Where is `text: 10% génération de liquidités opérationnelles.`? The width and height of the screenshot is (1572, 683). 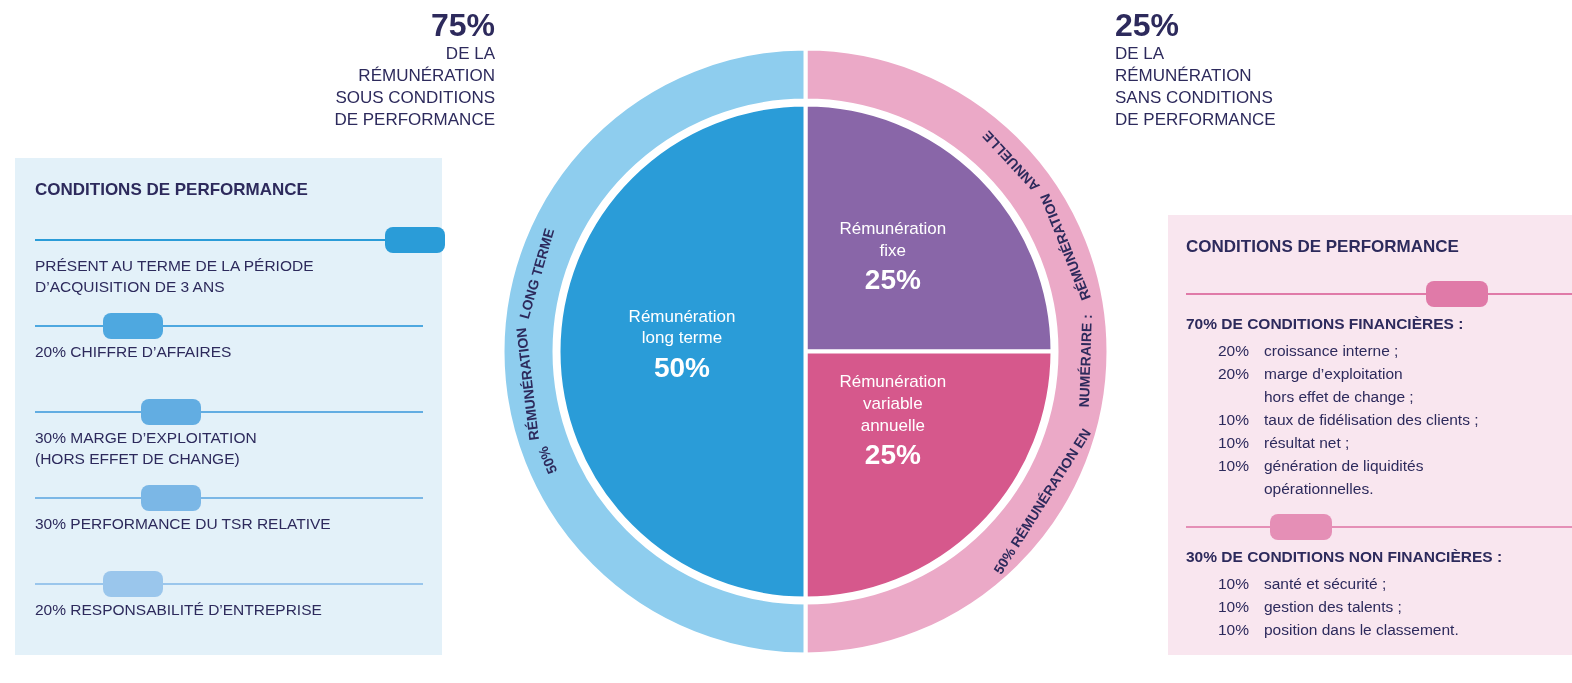 text: 10% génération de liquidités opérationnelles. is located at coordinates (1321, 477).